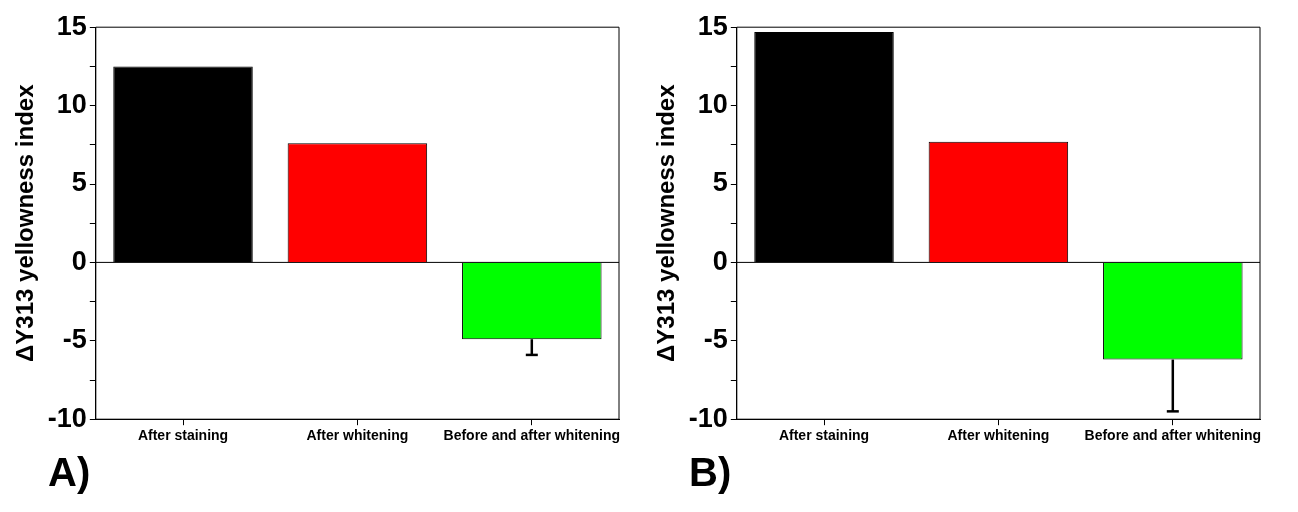 The image size is (1298, 512). I want to click on text: A), so click(70, 472).